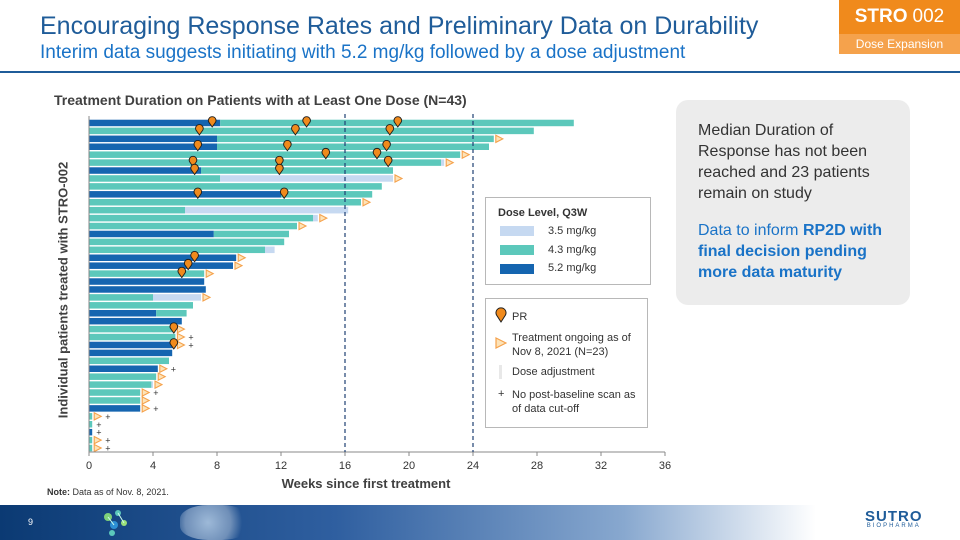 The height and width of the screenshot is (540, 960). I want to click on brand-number: 002, so click(928, 16).